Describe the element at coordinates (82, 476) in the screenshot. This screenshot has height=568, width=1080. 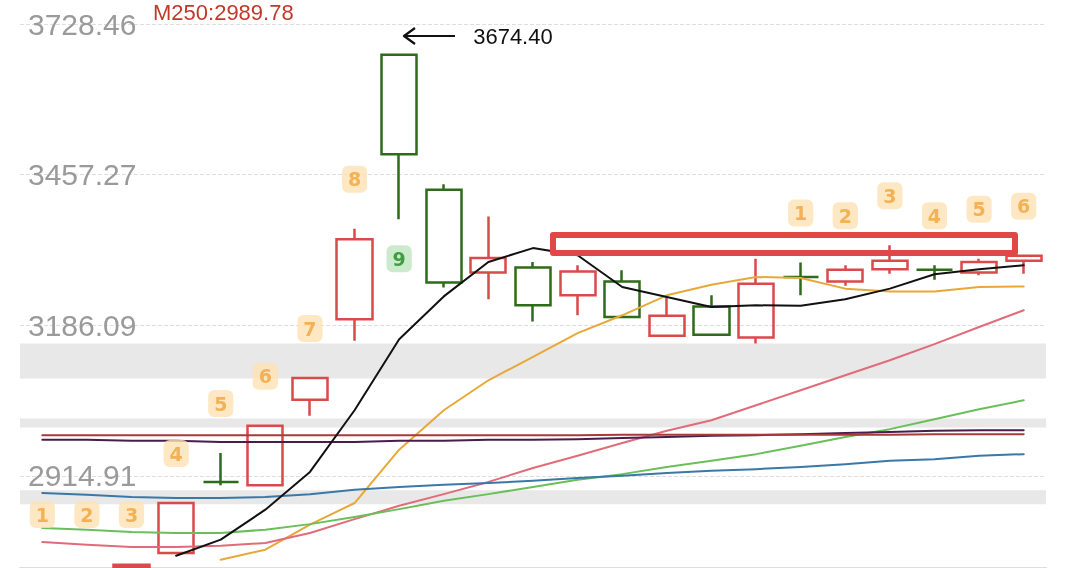
I see `y-tick-label: 2914.91` at that location.